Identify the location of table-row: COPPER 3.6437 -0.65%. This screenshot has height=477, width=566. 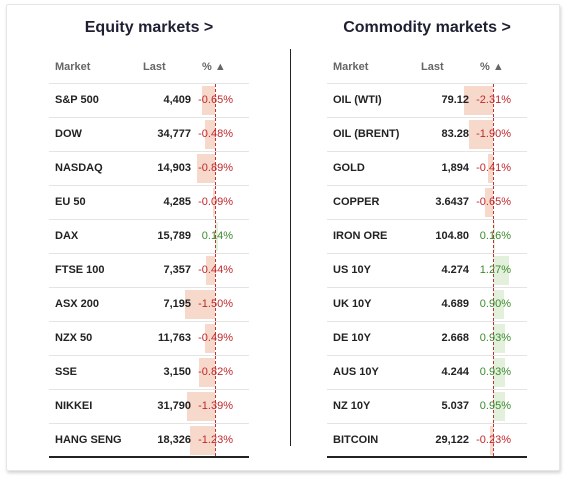
(427, 202).